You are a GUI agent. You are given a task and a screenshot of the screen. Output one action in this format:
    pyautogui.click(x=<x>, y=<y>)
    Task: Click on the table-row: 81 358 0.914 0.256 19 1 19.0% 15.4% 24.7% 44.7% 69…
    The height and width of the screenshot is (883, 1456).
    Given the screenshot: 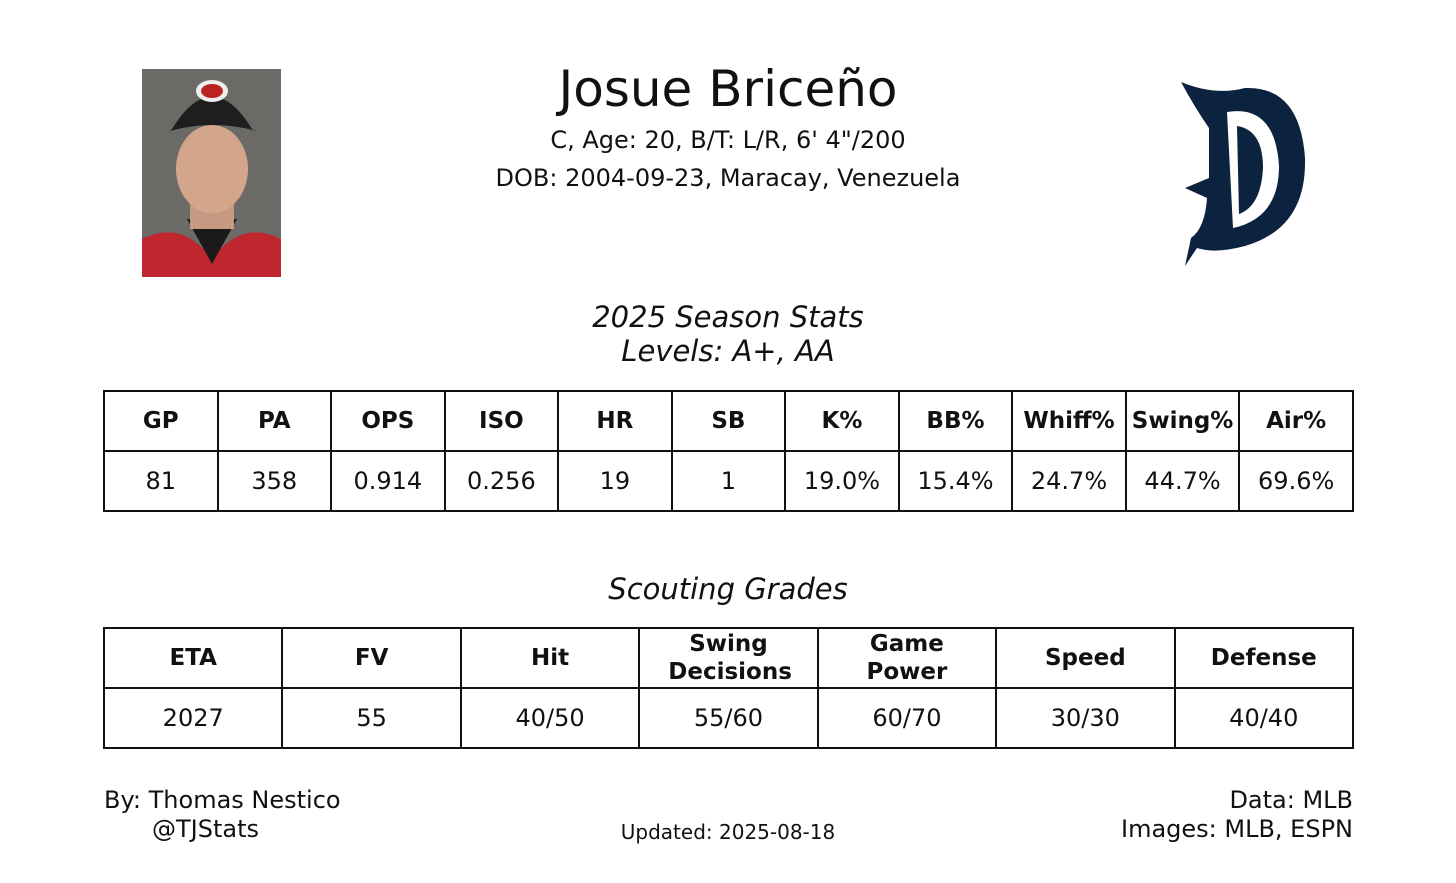 What is the action you would take?
    pyautogui.click(x=728, y=481)
    